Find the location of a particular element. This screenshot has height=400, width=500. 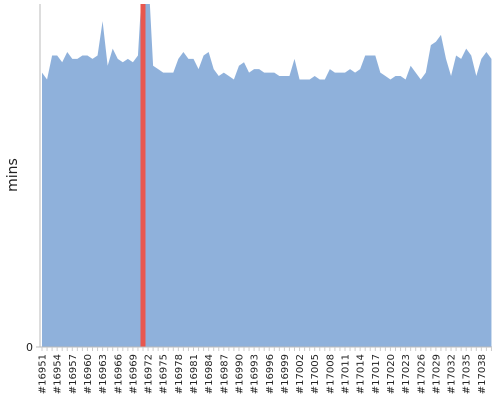

x-tick-label: #17029 is located at coordinates (436, 374).